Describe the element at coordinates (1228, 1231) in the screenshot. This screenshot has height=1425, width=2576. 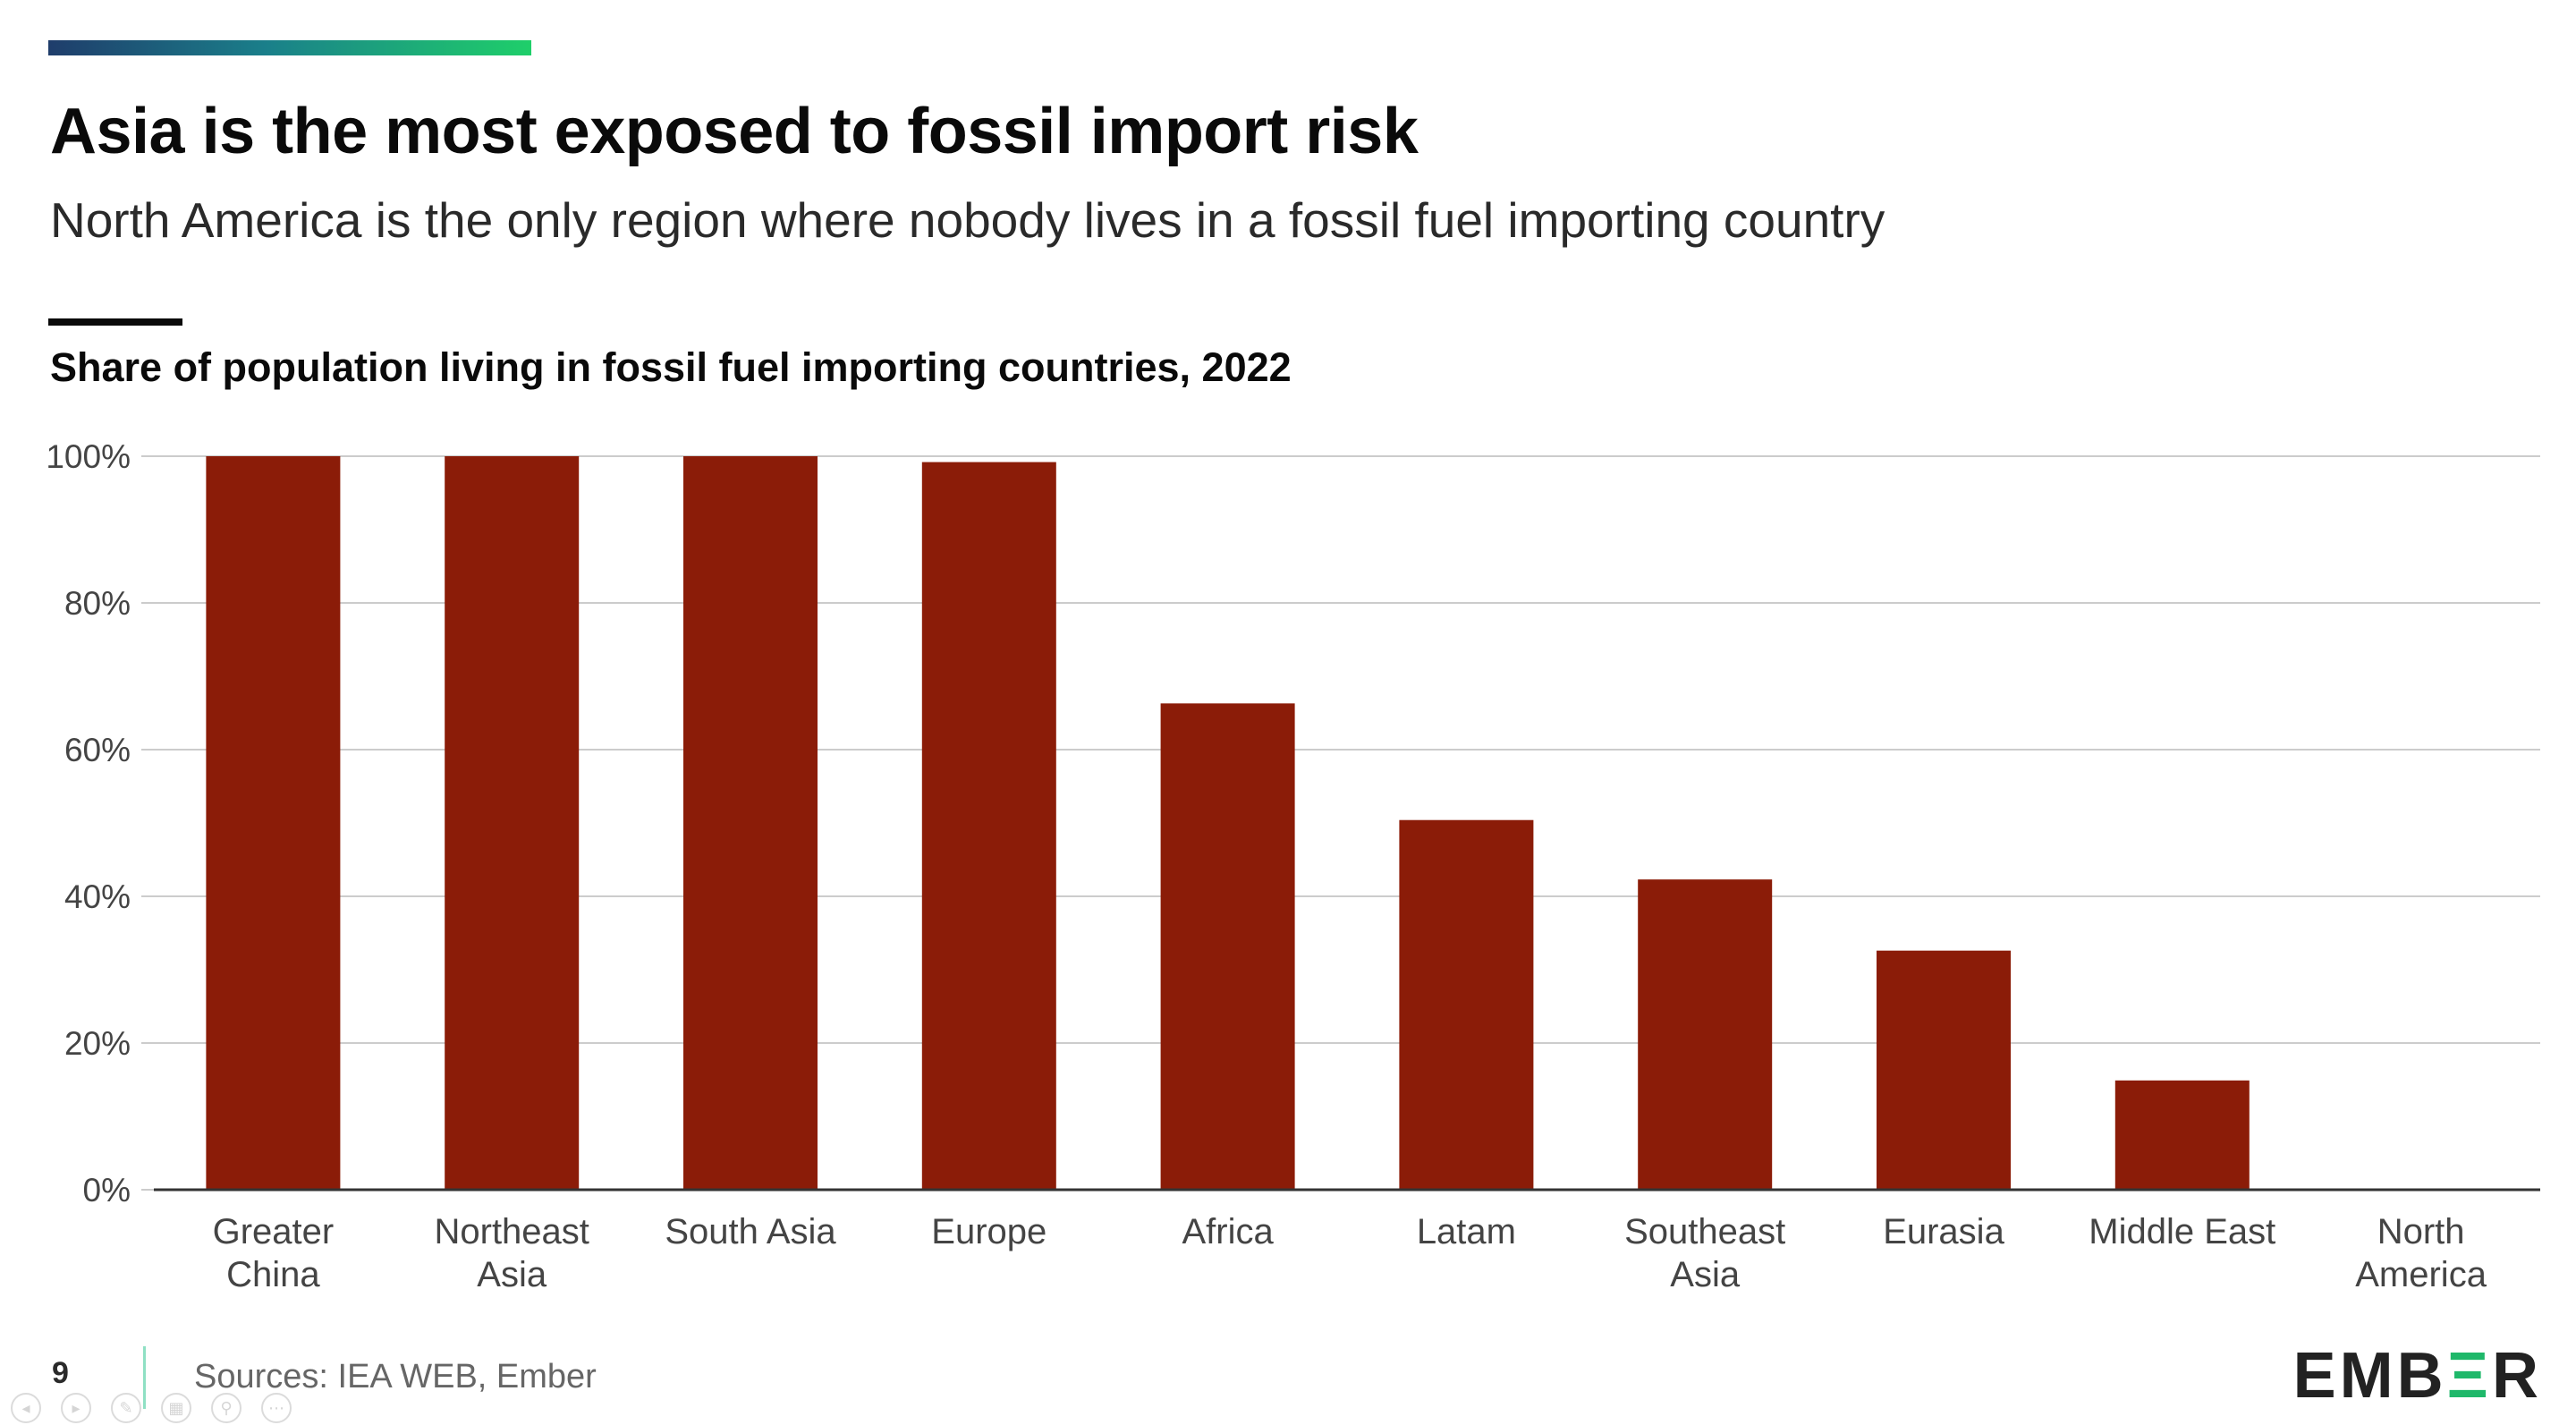
I see `x-tick-label: Africa` at that location.